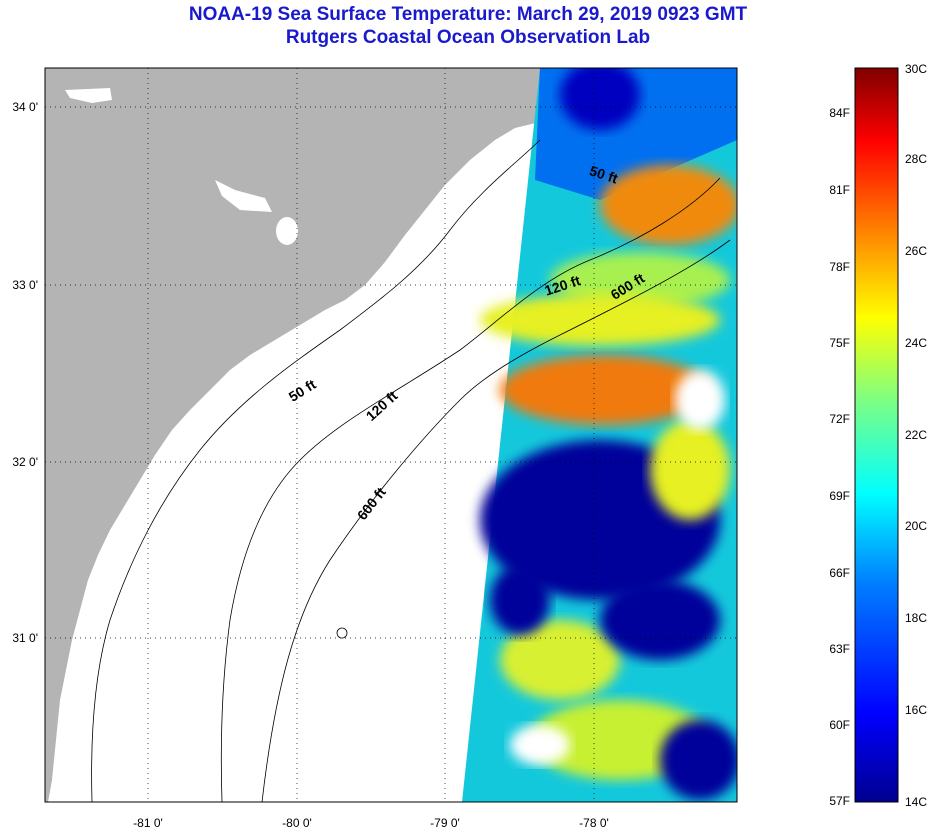 Image resolution: width=936 pixels, height=832 pixels. I want to click on colorbar-f-label: 69F, so click(839, 496).